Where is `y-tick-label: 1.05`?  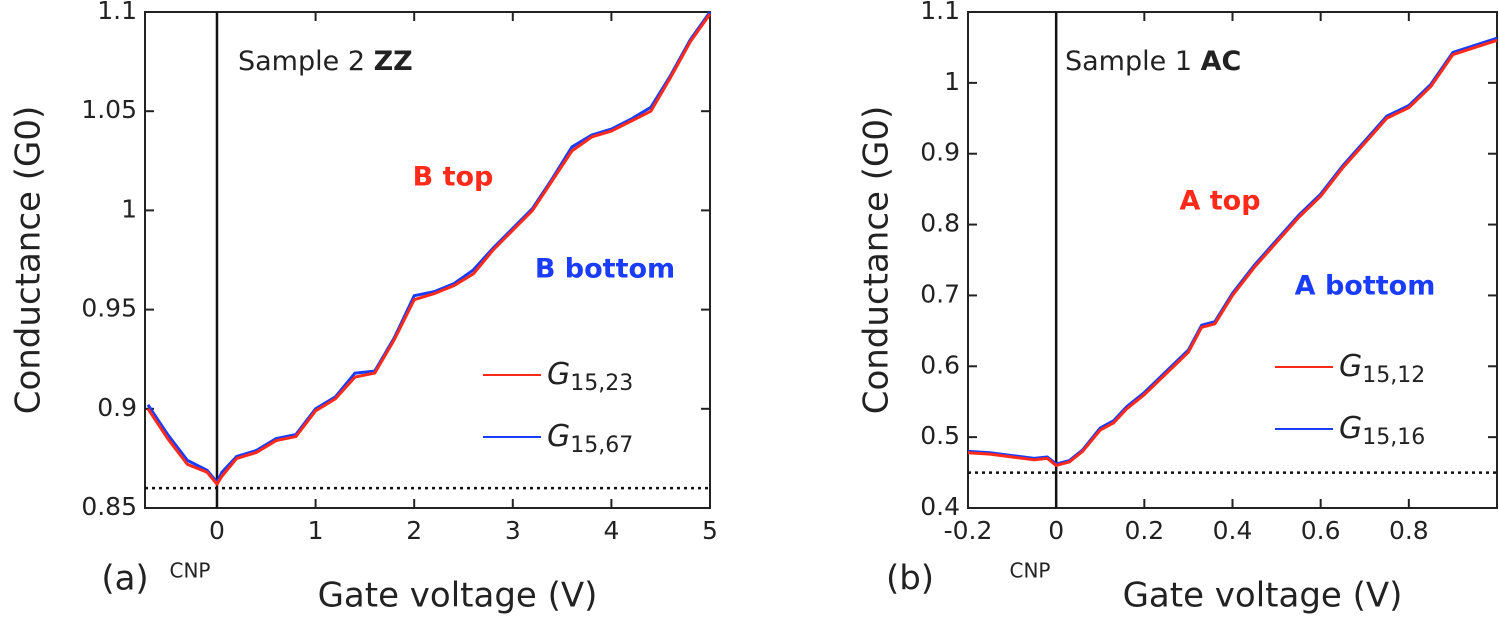 y-tick-label: 1.05 is located at coordinates (109, 109).